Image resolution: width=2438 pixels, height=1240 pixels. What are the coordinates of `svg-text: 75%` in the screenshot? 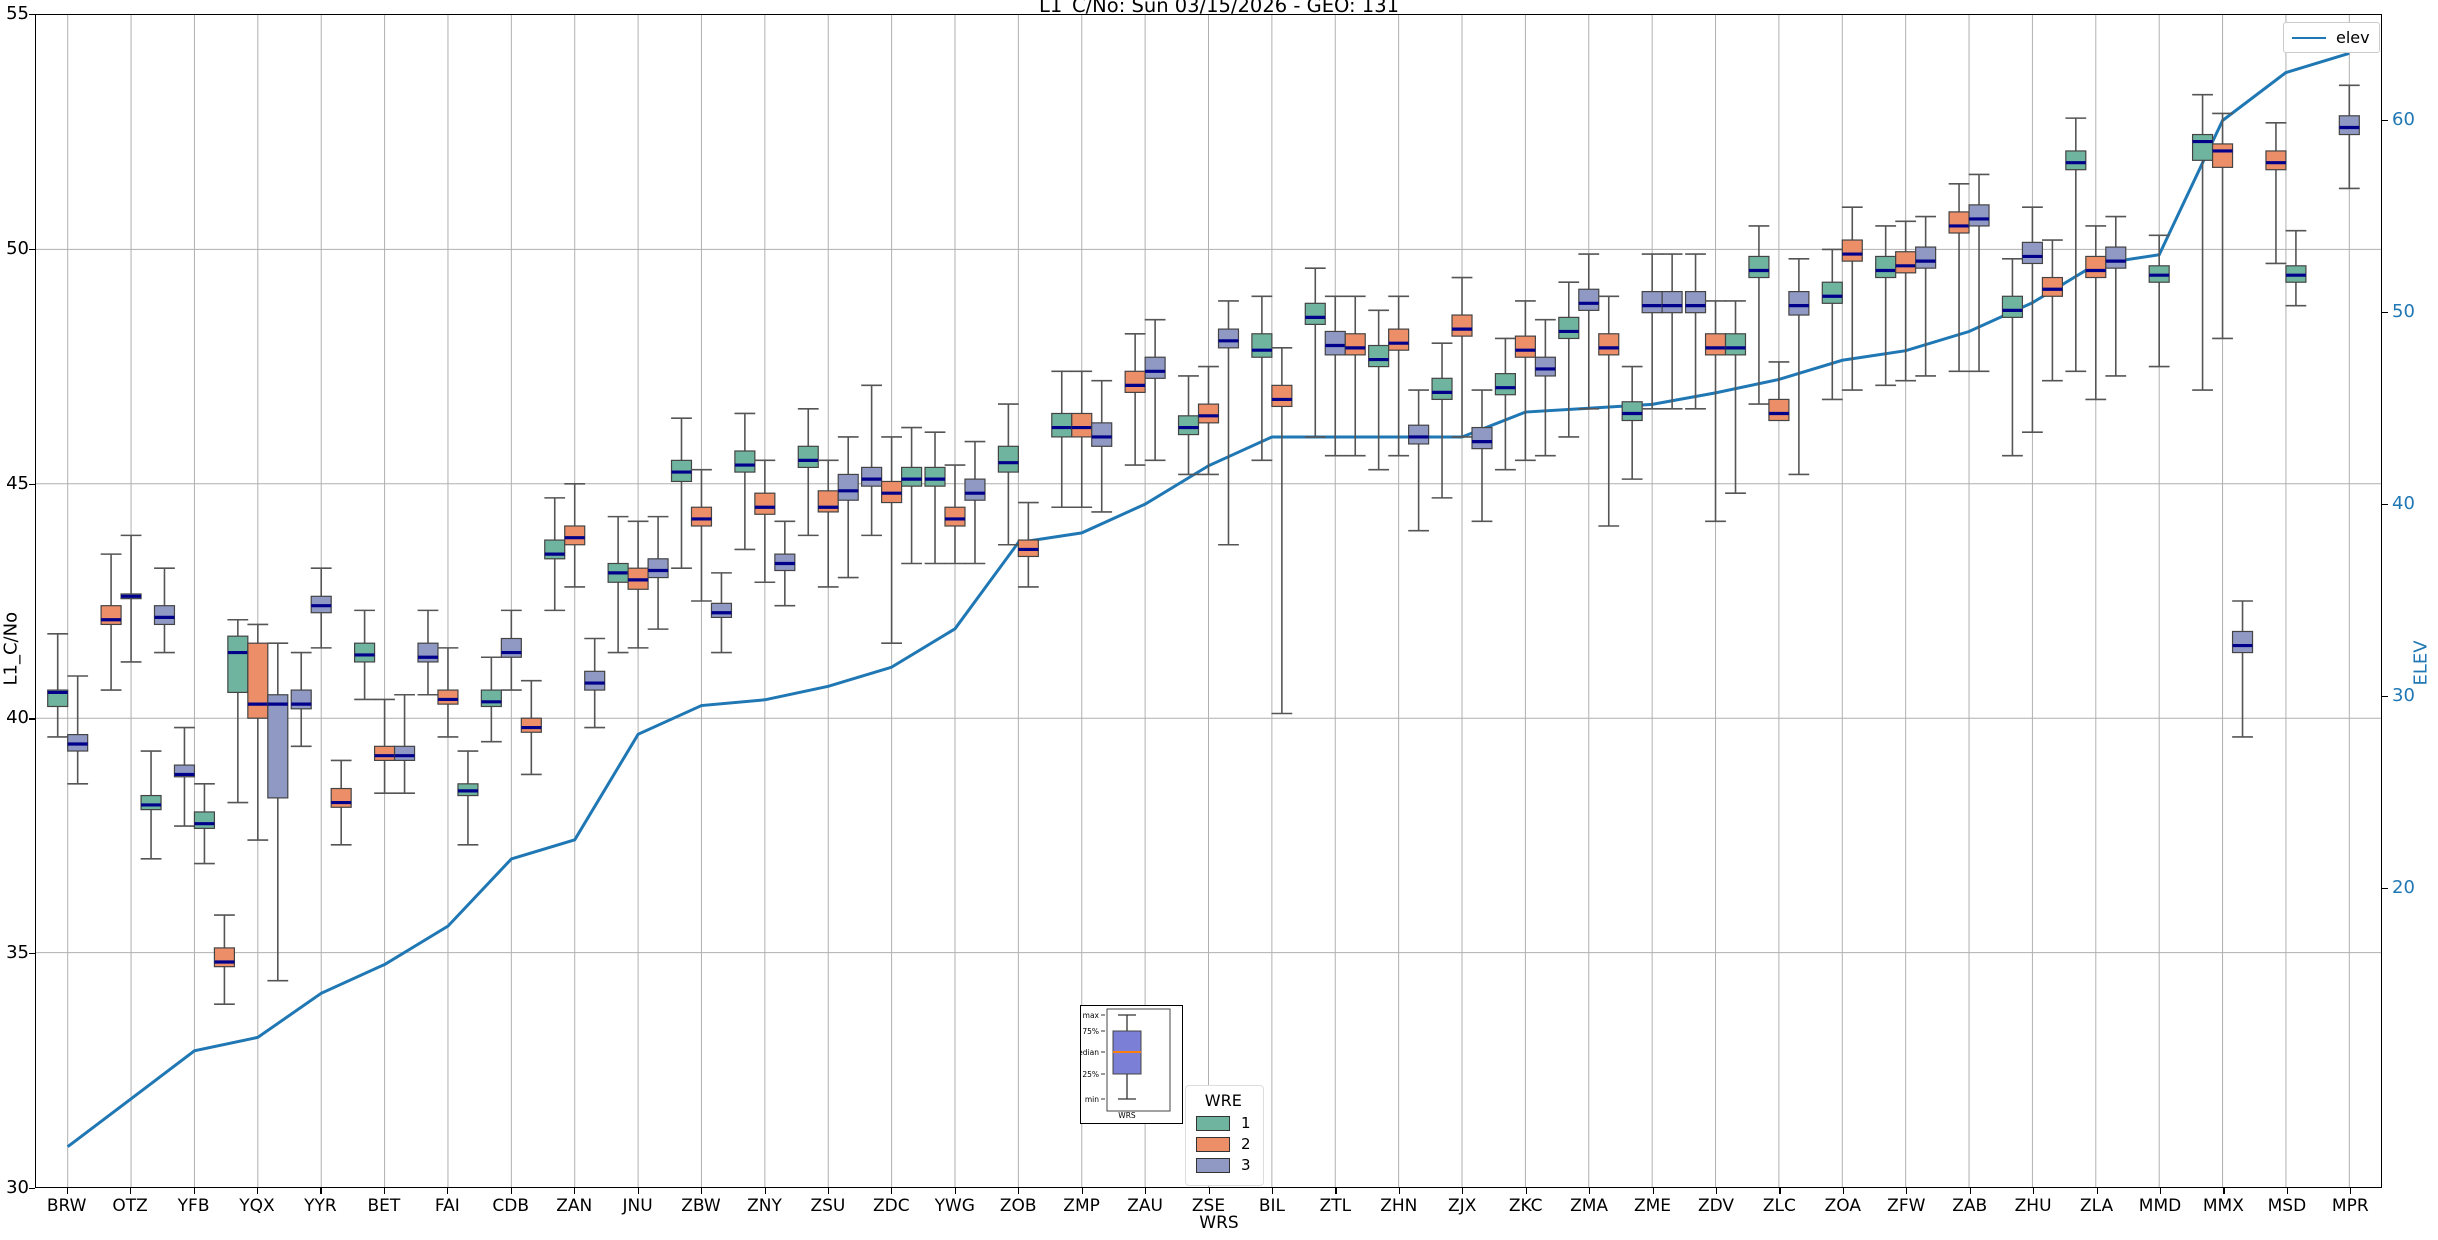 It's located at (1090, 1031).